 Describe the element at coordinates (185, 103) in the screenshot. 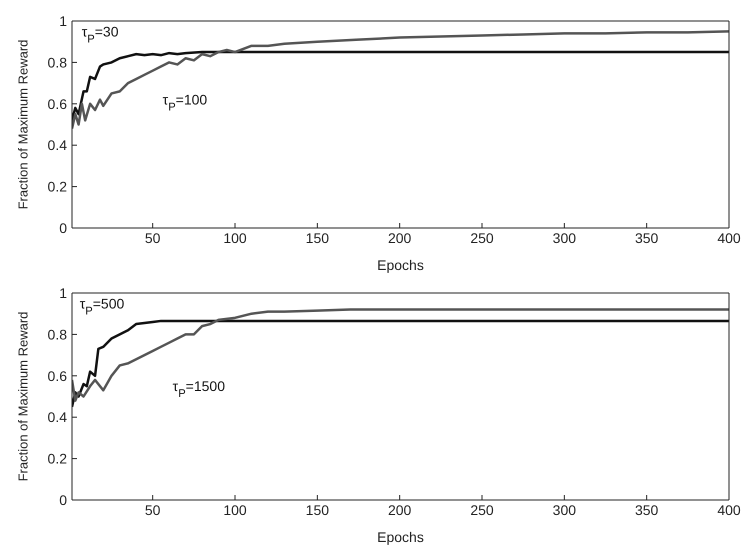

I see `series-label: τ$_{P}$=100` at that location.